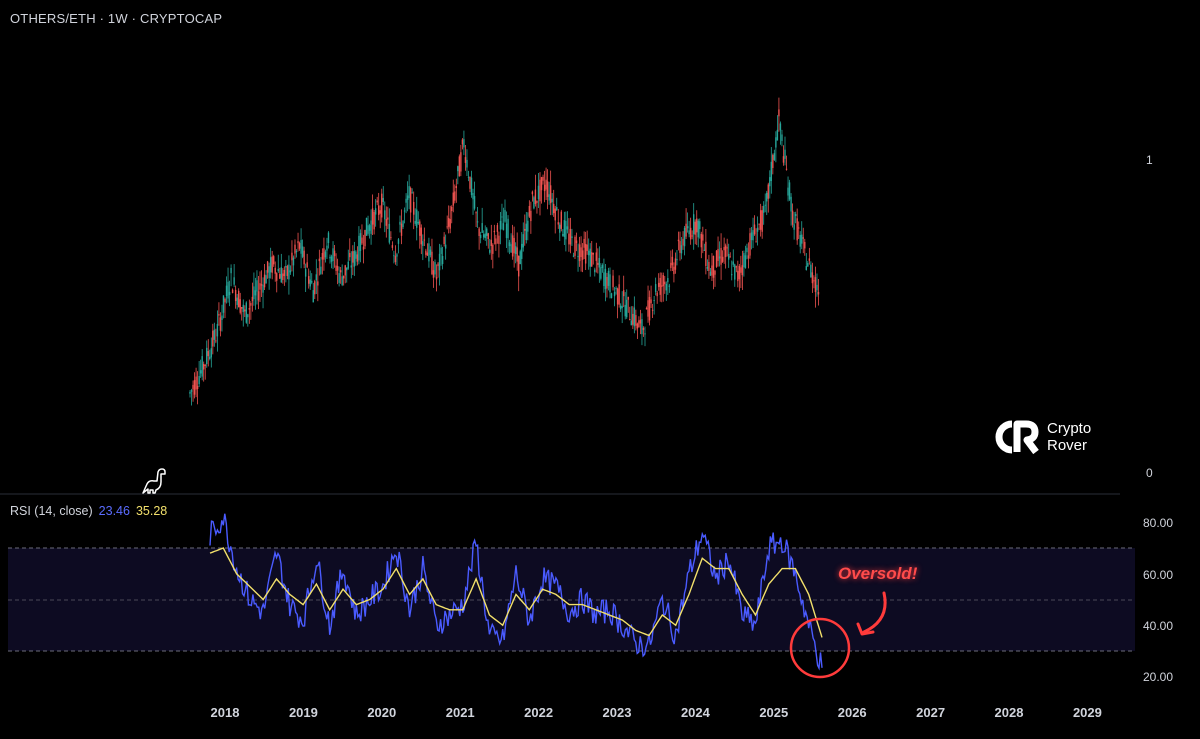  Describe the element at coordinates (51, 511) in the screenshot. I see `rsi-label: RSI (14, close)` at that location.